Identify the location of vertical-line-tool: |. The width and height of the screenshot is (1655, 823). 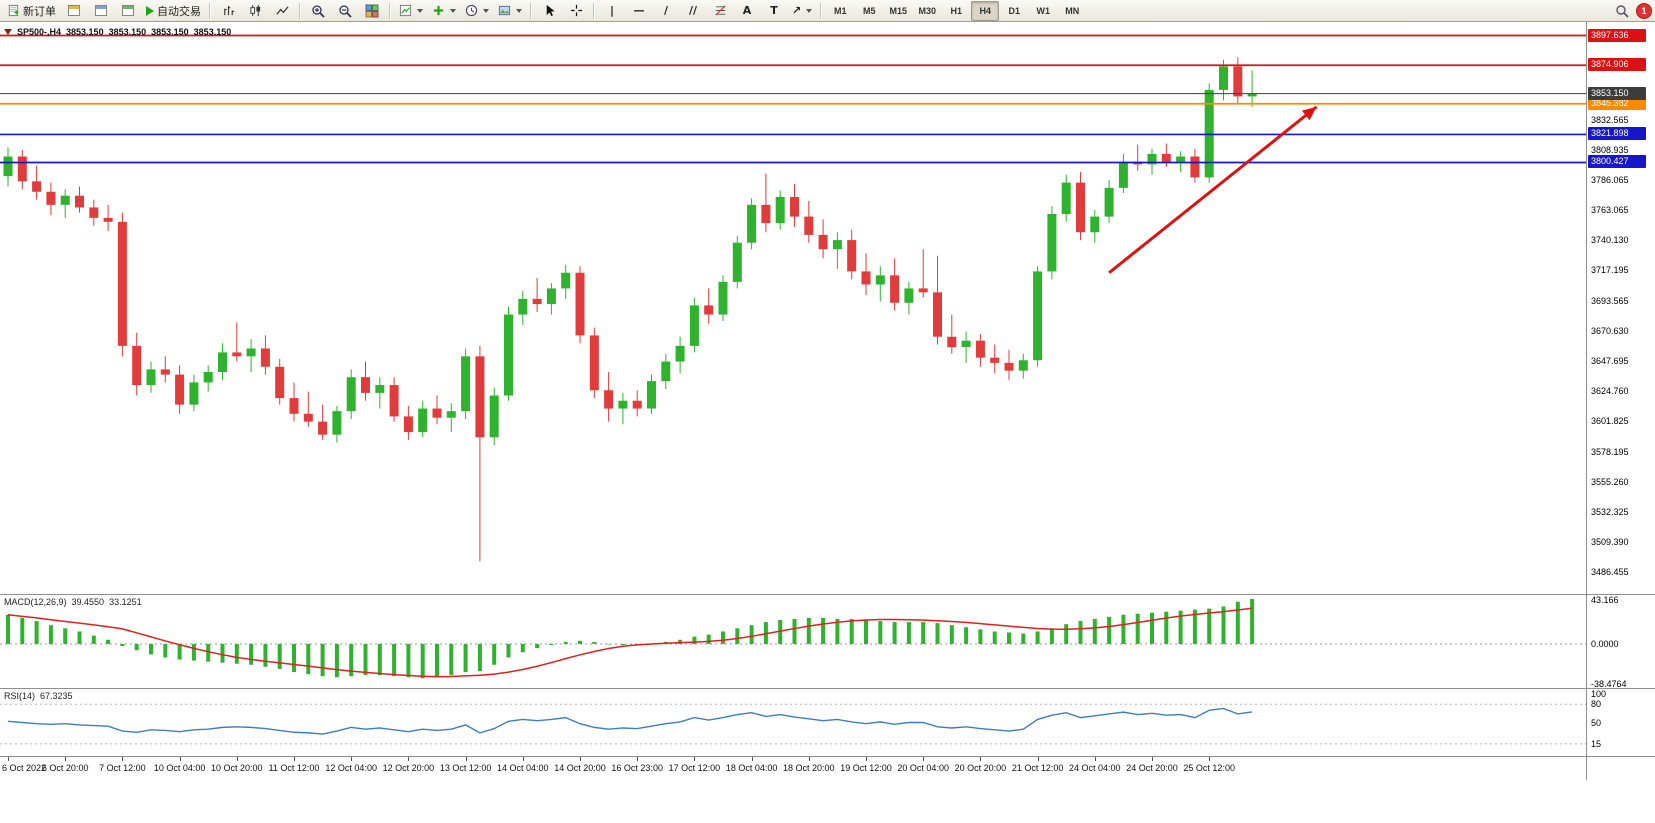
(612, 11).